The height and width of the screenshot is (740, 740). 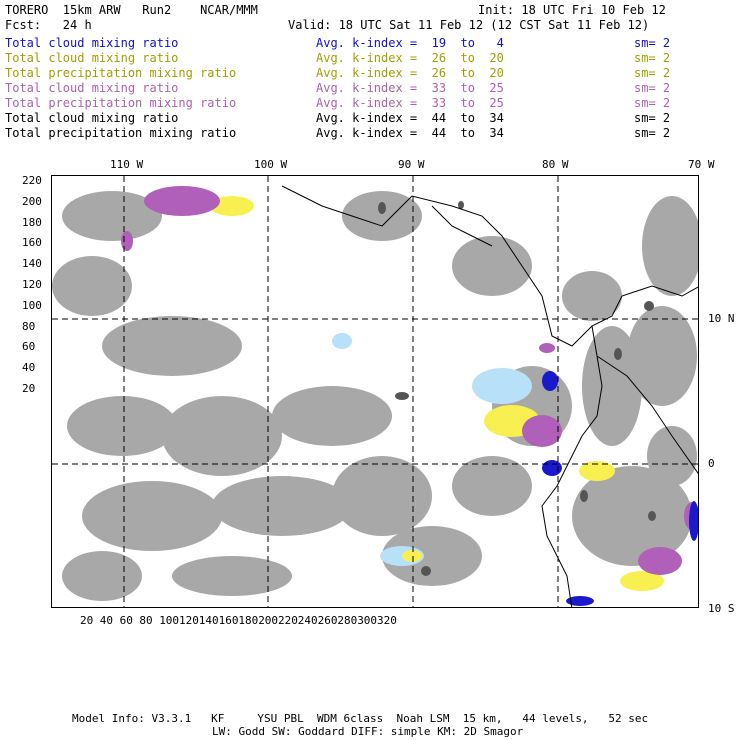 I want to click on x-tick-label: 140, so click(x=208, y=620).